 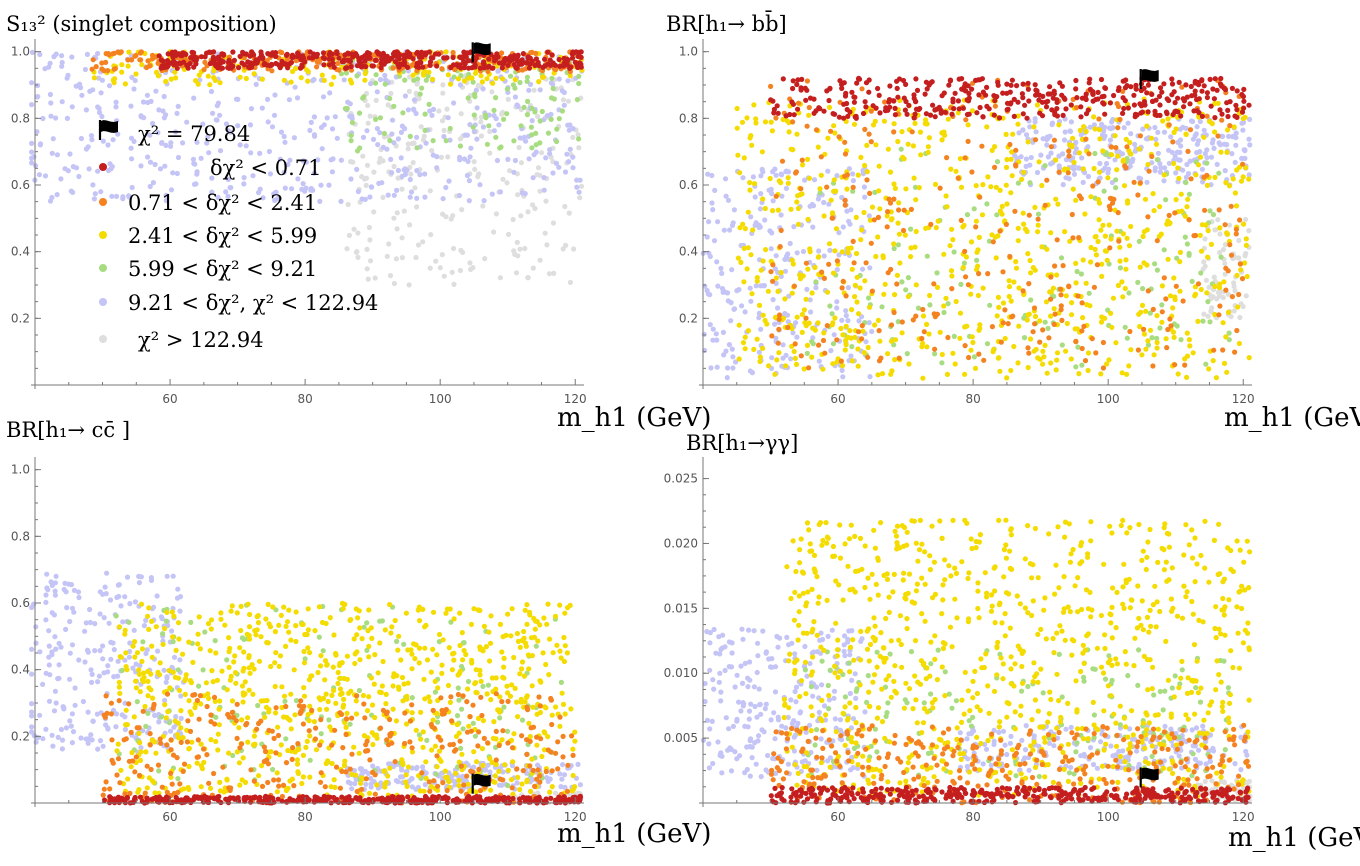 What do you see at coordinates (346, 699) in the screenshot?
I see `series-two_sigma` at bounding box center [346, 699].